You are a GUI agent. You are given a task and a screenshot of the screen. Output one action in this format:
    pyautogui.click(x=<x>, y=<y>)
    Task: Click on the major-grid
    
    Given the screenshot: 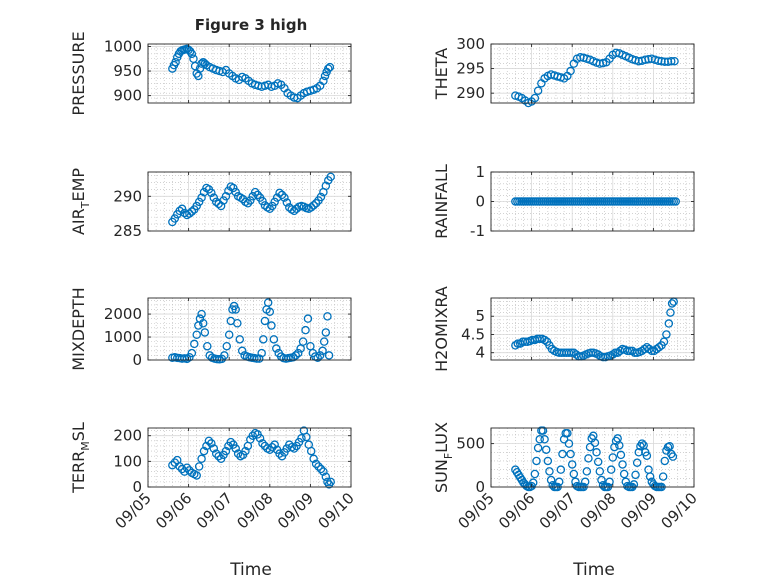 What is the action you would take?
    pyautogui.click(x=592, y=329)
    